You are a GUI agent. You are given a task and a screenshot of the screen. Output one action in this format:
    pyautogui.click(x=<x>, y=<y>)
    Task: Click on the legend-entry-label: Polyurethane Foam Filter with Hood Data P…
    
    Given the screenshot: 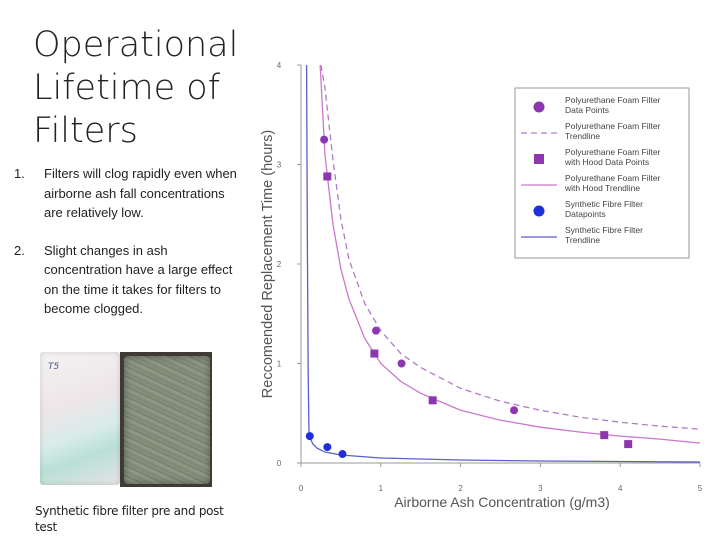 What is the action you would take?
    pyautogui.click(x=612, y=157)
    